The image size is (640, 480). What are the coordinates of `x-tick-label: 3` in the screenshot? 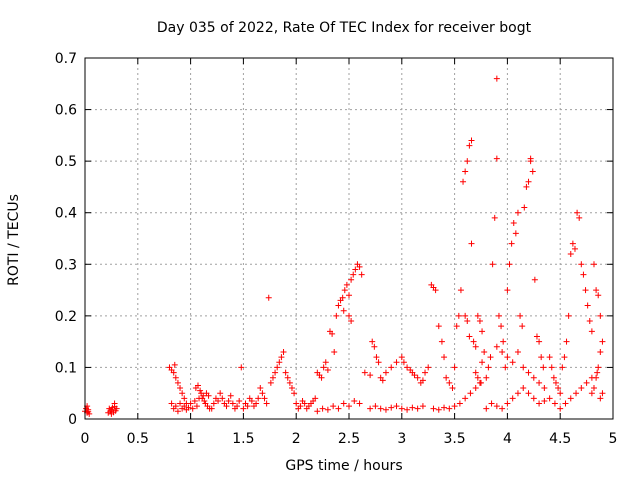 It's located at (401, 439).